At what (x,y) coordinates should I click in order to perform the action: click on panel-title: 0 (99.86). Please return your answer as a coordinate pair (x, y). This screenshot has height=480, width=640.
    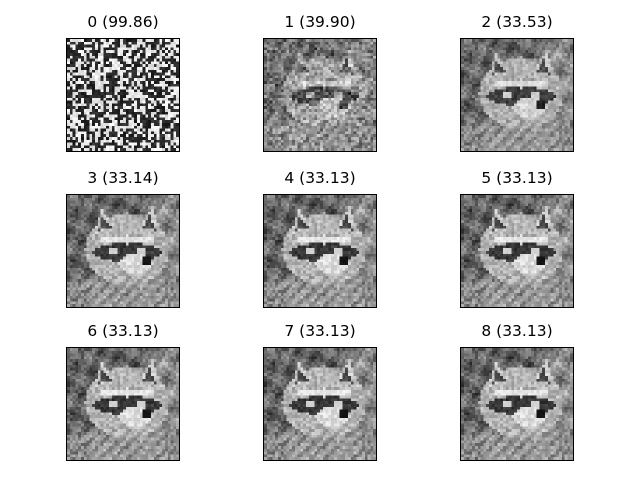
    Looking at the image, I should click on (123, 22).